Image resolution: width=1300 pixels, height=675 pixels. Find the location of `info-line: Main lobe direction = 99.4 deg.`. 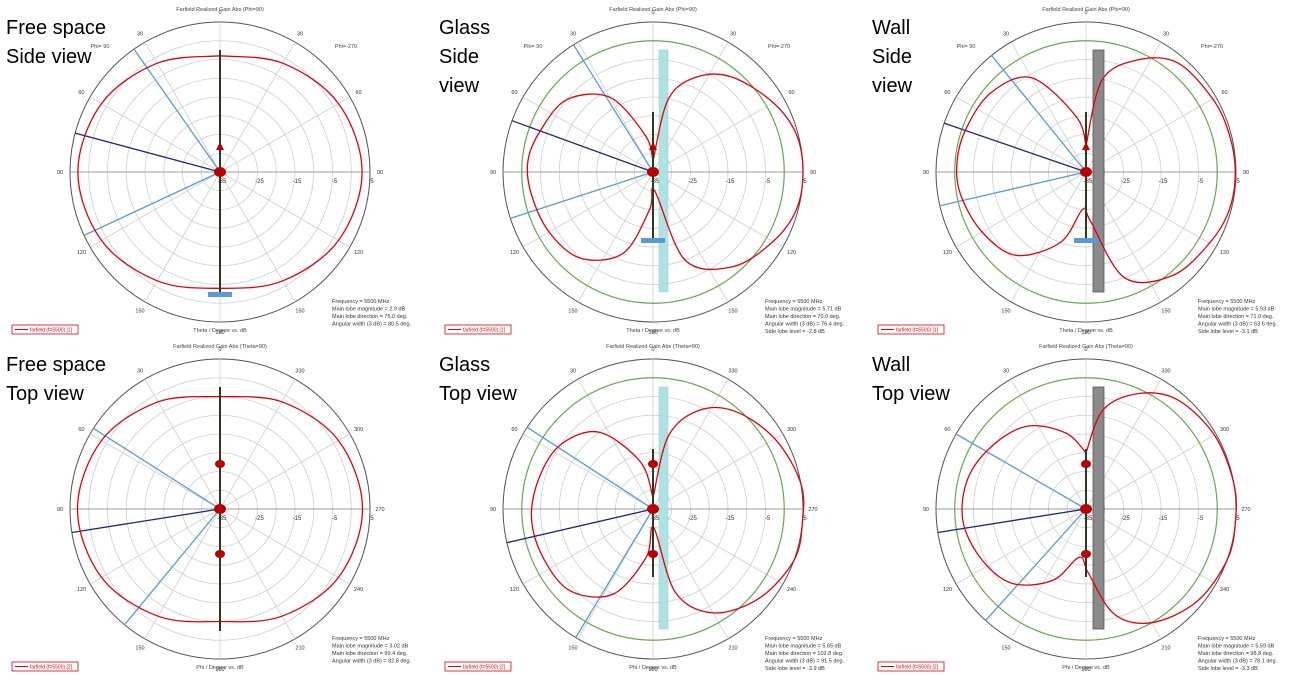

info-line: Main lobe direction = 99.4 deg. is located at coordinates (370, 654).